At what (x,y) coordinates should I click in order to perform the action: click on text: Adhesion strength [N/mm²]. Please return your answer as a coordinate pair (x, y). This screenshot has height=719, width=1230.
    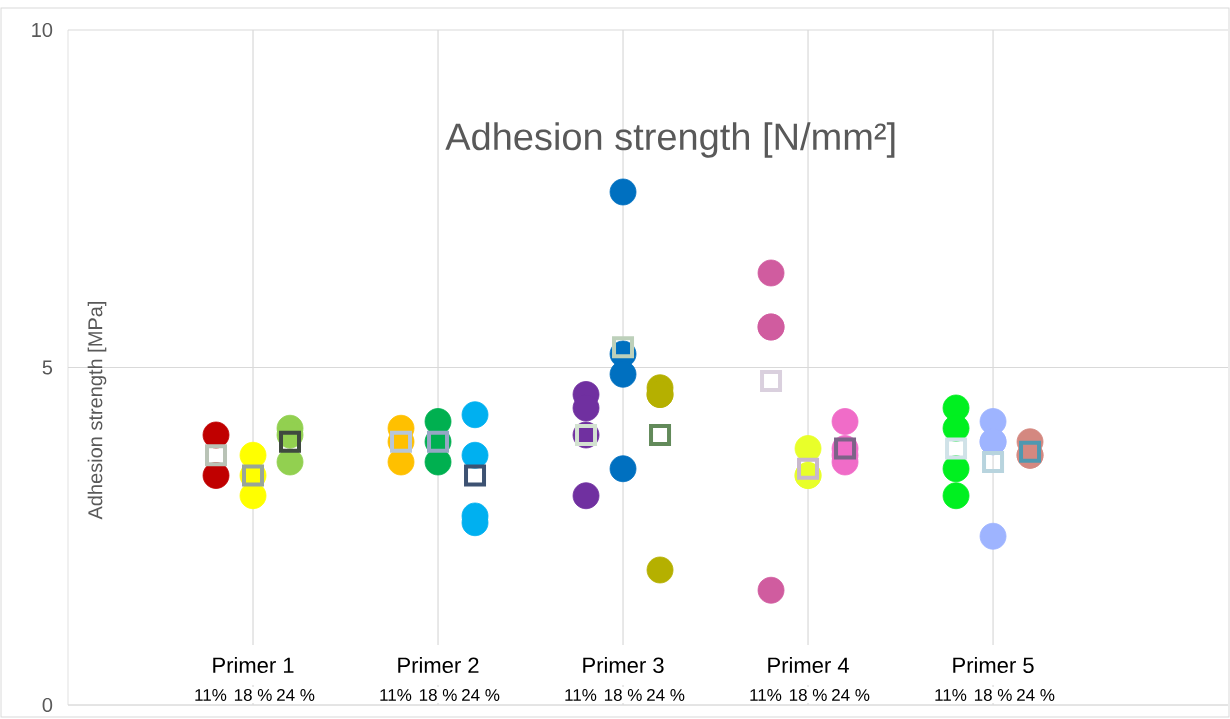
    Looking at the image, I should click on (670, 140).